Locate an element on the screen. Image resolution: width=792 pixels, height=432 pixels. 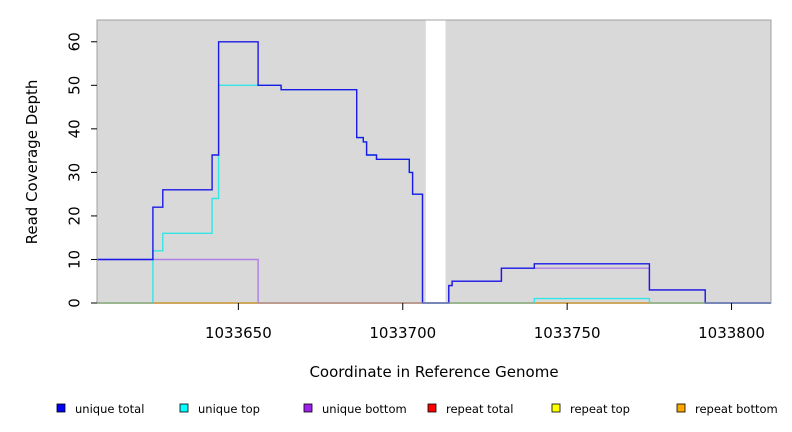
x-tick-label: 1033650 is located at coordinates (238, 333).